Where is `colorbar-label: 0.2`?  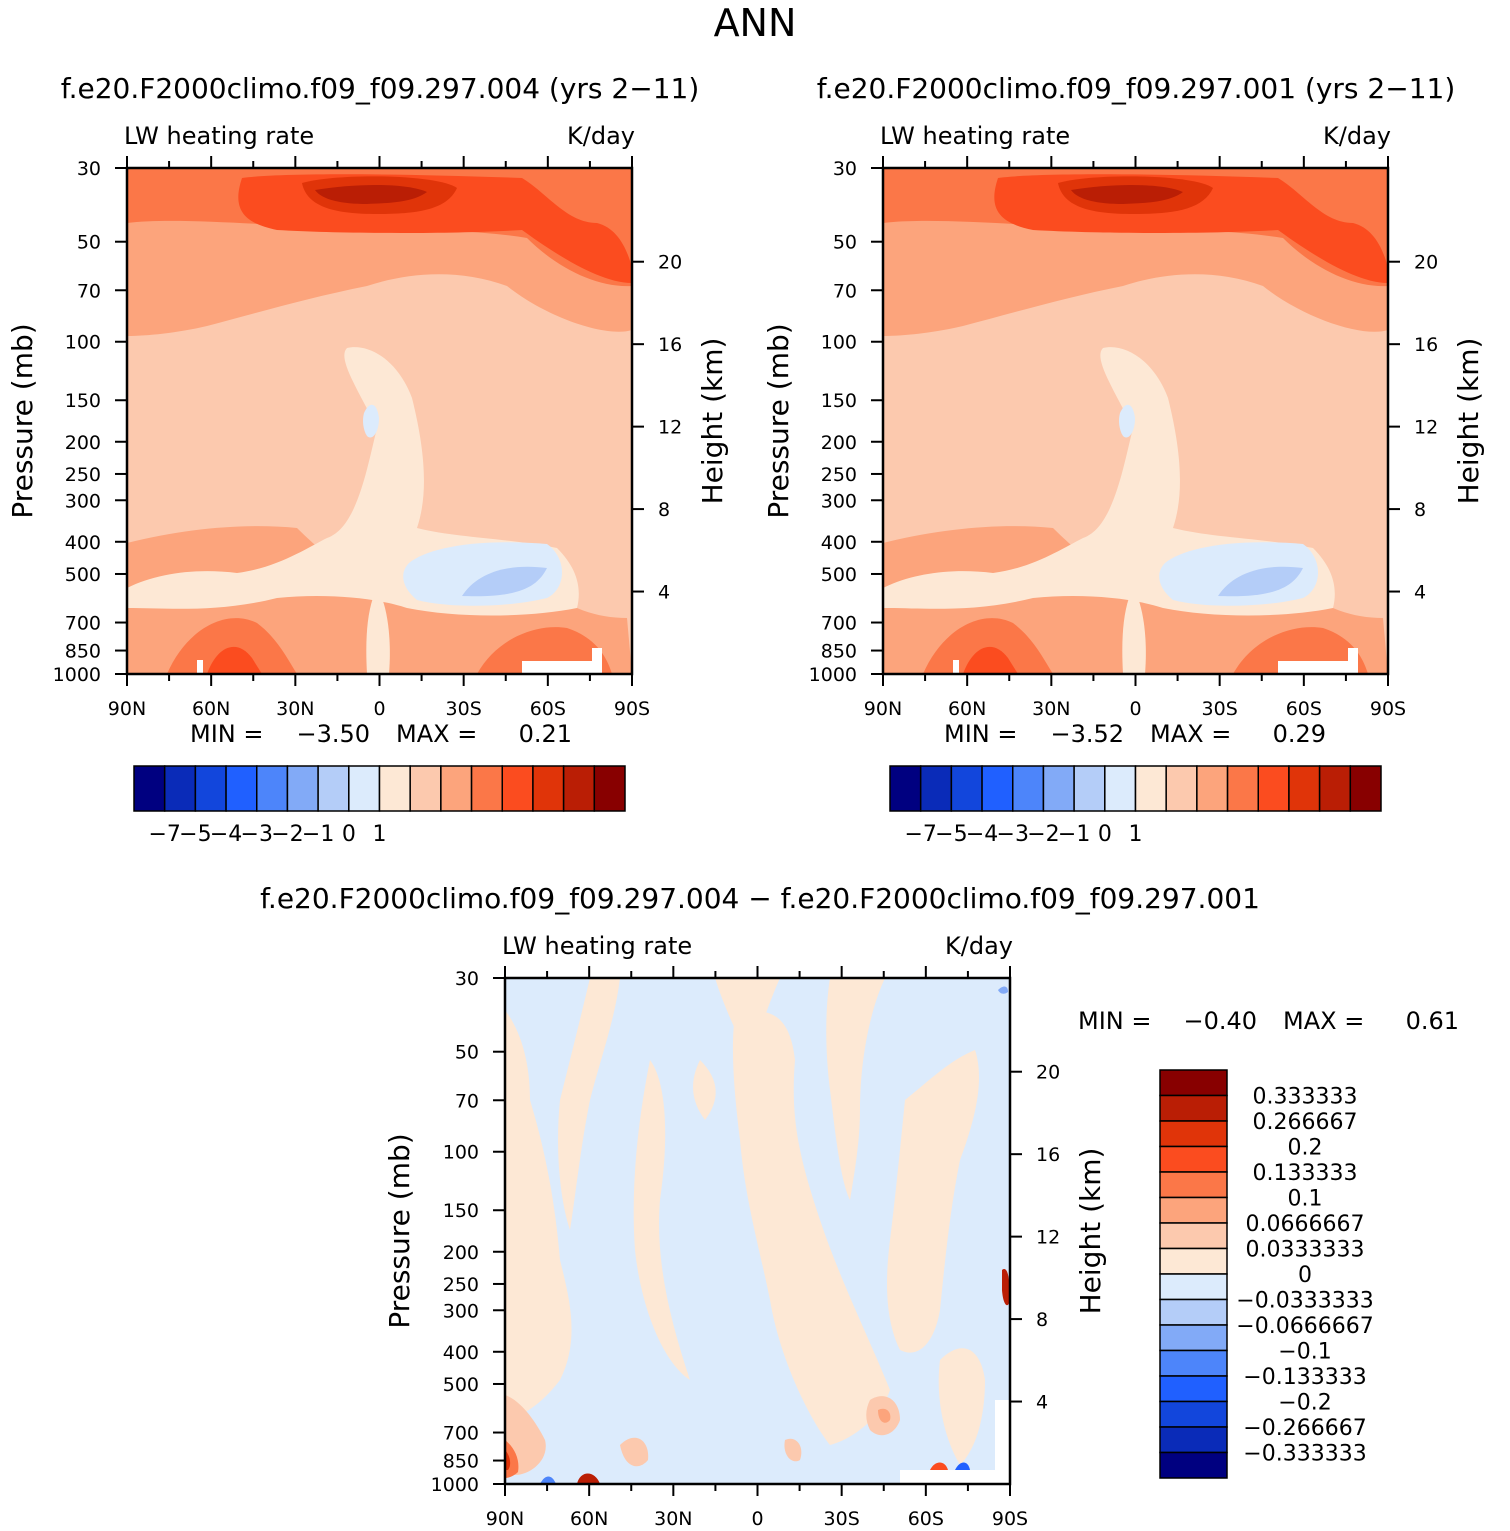 colorbar-label: 0.2 is located at coordinates (1305, 1148).